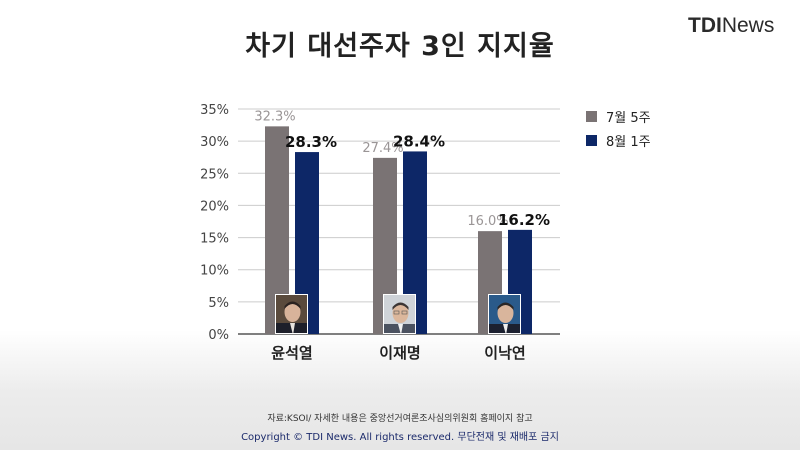 Image resolution: width=800 pixels, height=450 pixels. I want to click on legend-item-series1: 7월 5주, so click(618, 116).